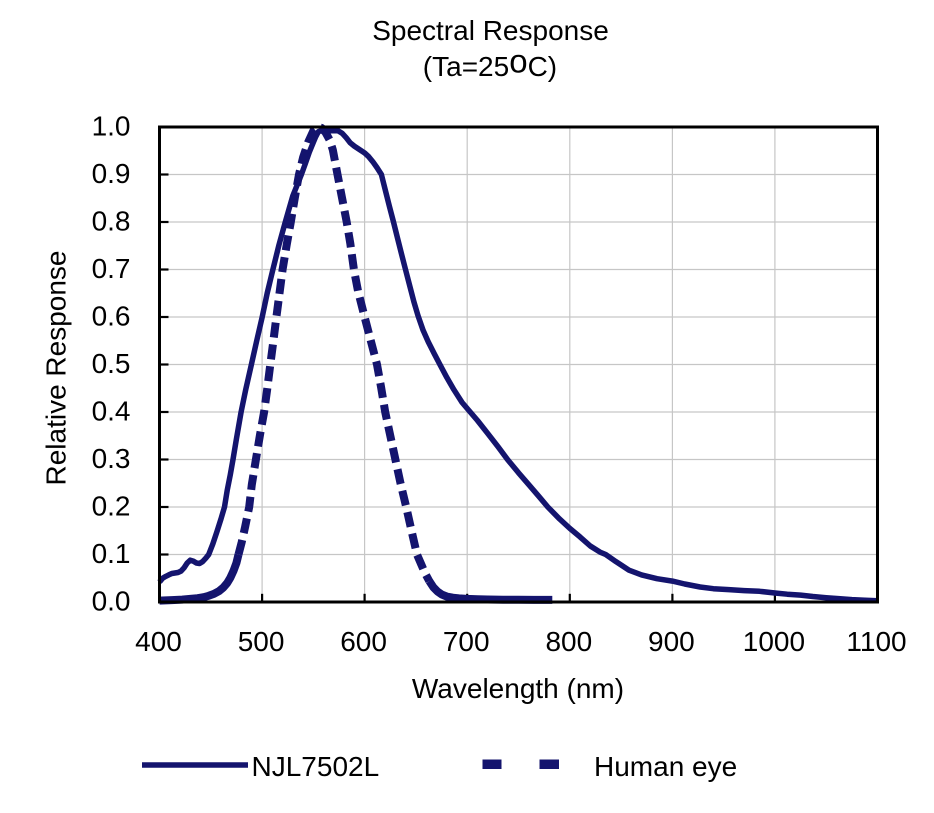 The image size is (934, 813). What do you see at coordinates (111, 126) in the screenshot?
I see `svg-text: 1.0` at bounding box center [111, 126].